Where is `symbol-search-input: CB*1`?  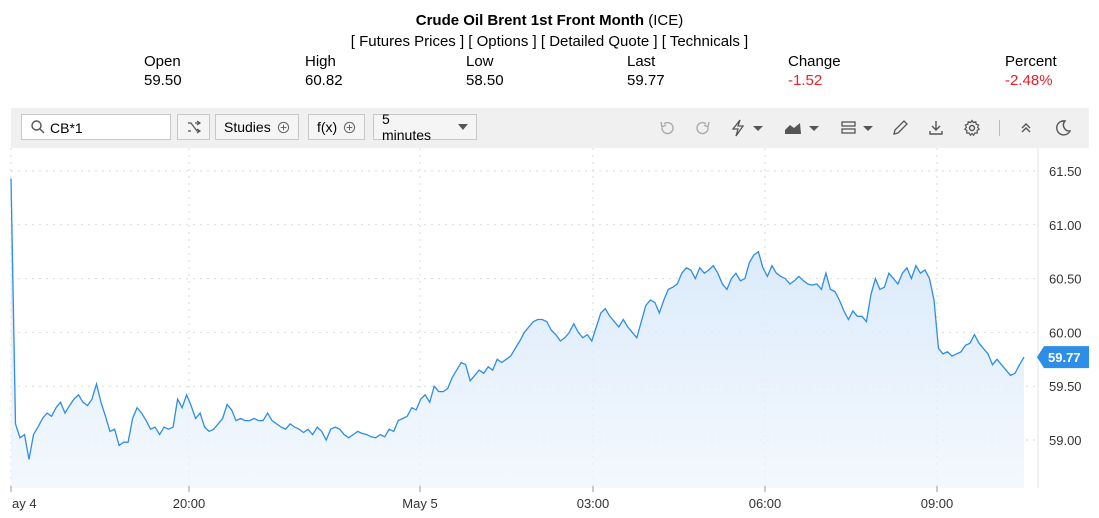 symbol-search-input: CB*1 is located at coordinates (96, 127).